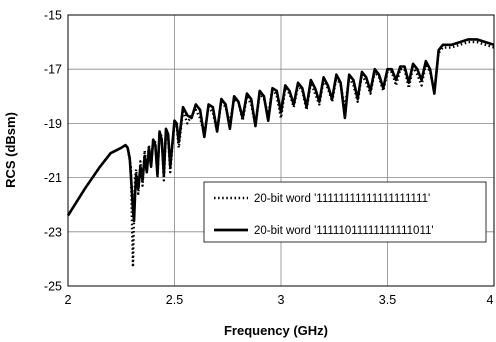 The width and height of the screenshot is (496, 342). Describe the element at coordinates (387, 300) in the screenshot. I see `x-tick-label: 3.5` at that location.